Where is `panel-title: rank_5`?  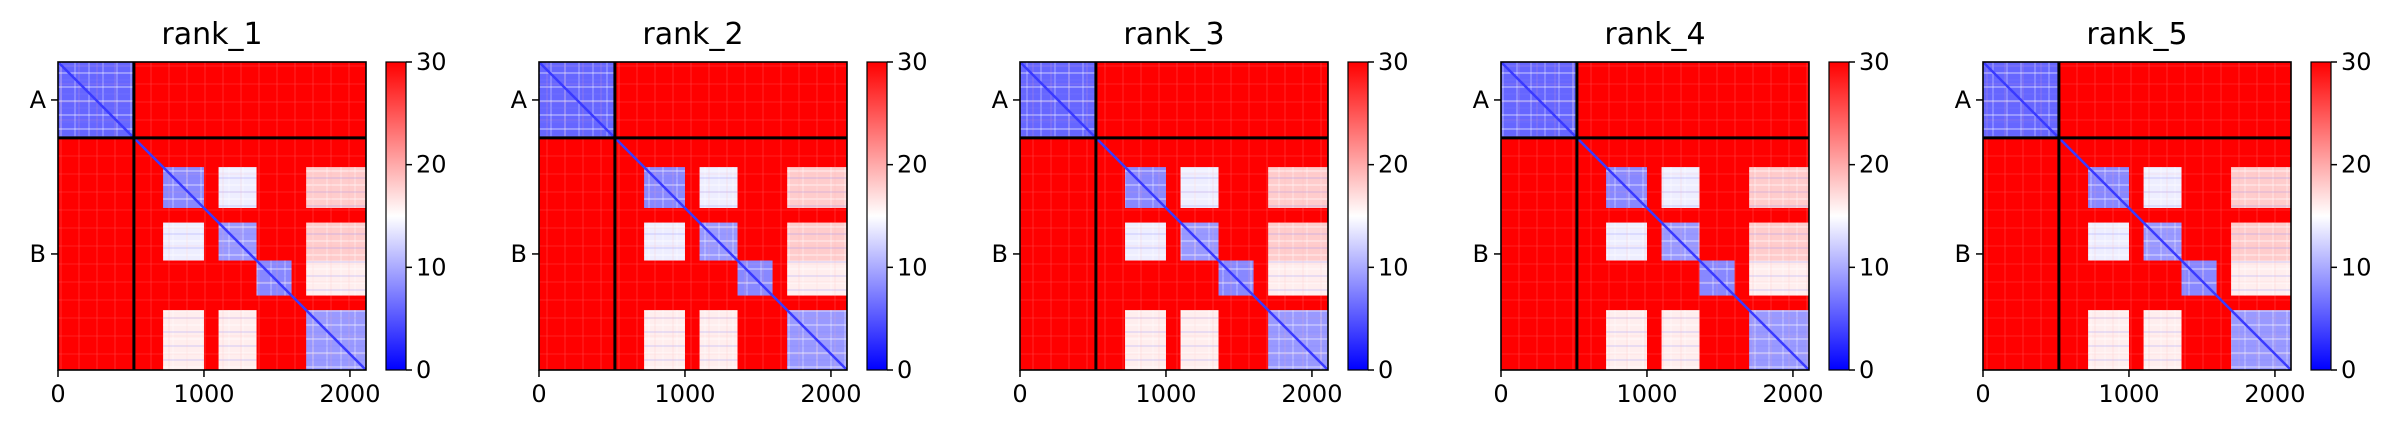 panel-title: rank_5 is located at coordinates (2136, 34).